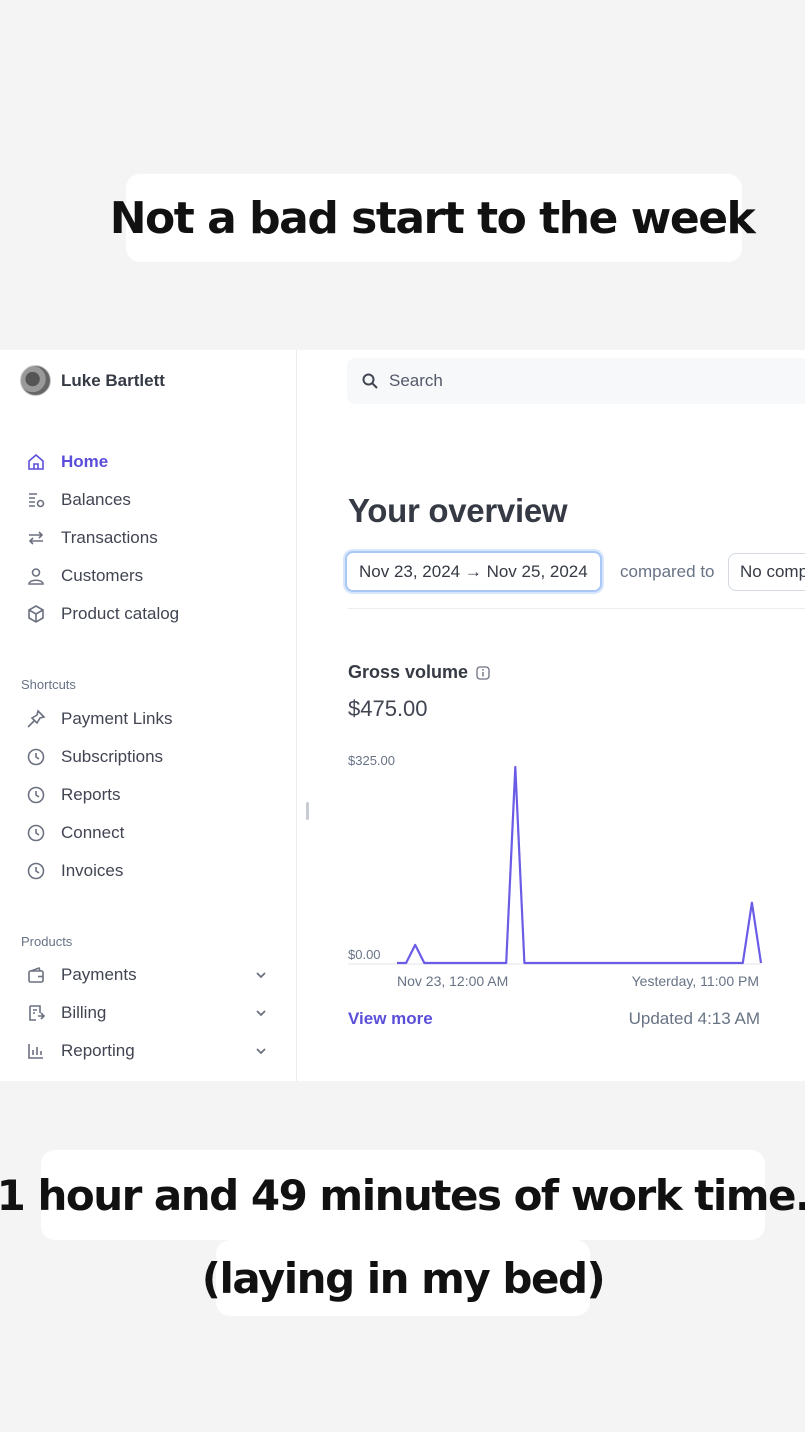  I want to click on y-tick-label: $0.00, so click(364, 954).